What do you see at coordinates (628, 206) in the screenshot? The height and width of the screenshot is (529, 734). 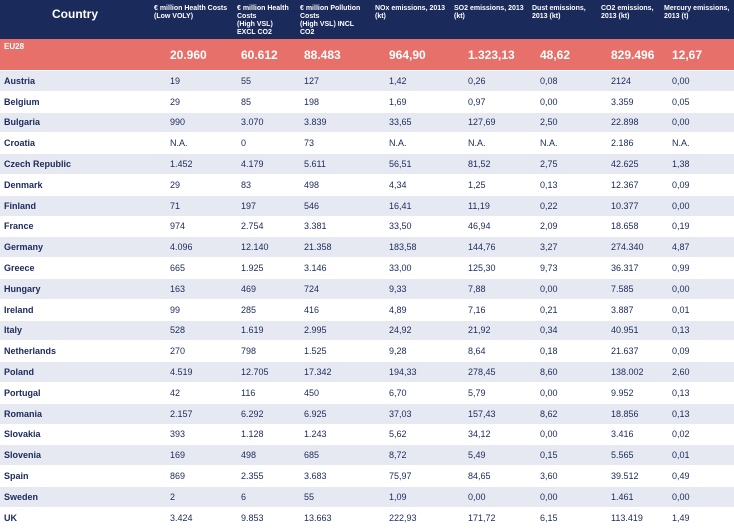 I see `value-cell: 10.377` at bounding box center [628, 206].